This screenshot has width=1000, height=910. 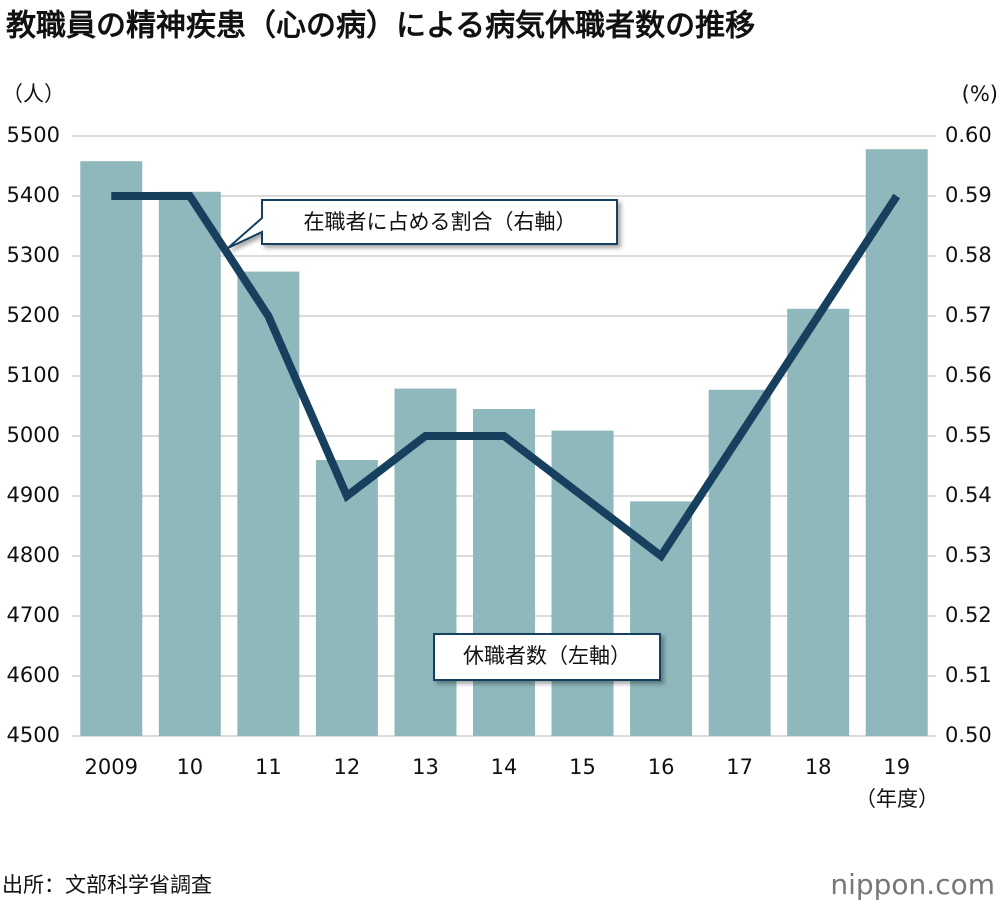 What do you see at coordinates (33, 315) in the screenshot?
I see `y-tick-label: 5200` at bounding box center [33, 315].